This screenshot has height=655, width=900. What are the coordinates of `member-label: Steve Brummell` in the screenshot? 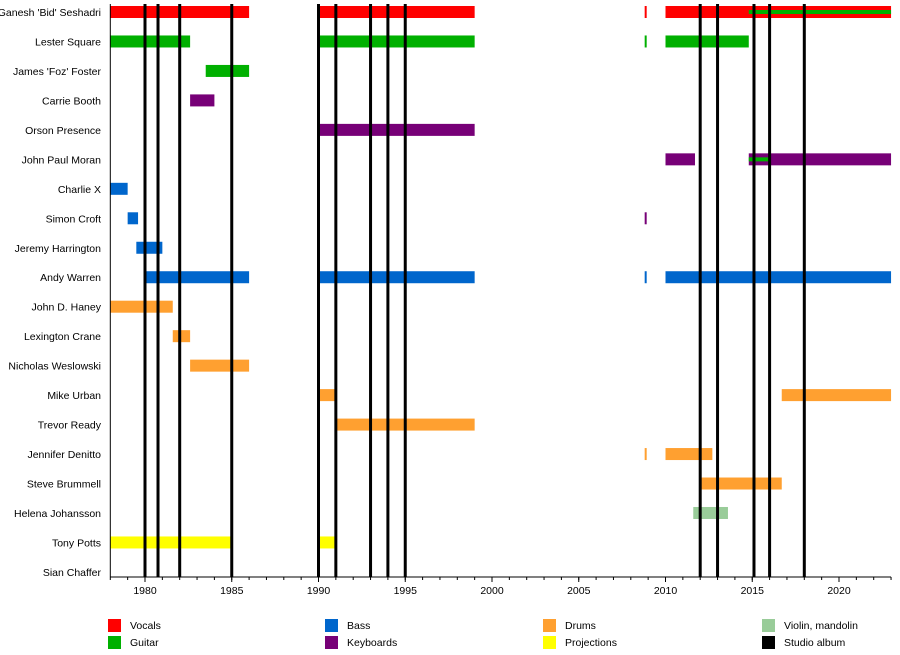 It's located at (64, 485).